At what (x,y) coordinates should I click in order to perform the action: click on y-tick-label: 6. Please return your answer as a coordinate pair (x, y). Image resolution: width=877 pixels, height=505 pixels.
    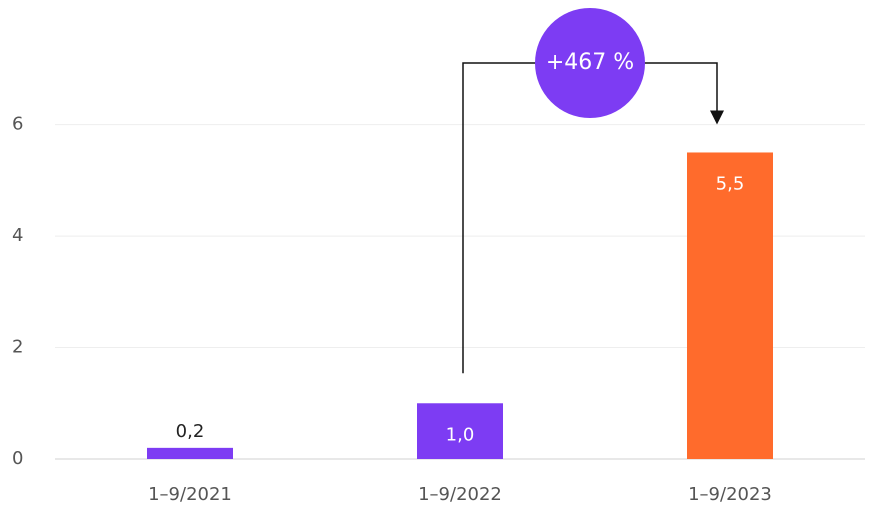
    Looking at the image, I should click on (17, 124).